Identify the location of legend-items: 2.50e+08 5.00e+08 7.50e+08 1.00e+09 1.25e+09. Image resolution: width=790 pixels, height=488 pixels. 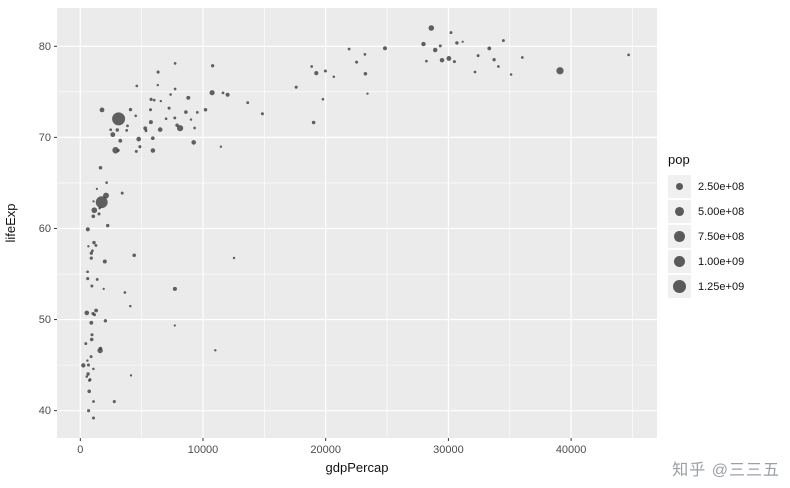
(728, 236).